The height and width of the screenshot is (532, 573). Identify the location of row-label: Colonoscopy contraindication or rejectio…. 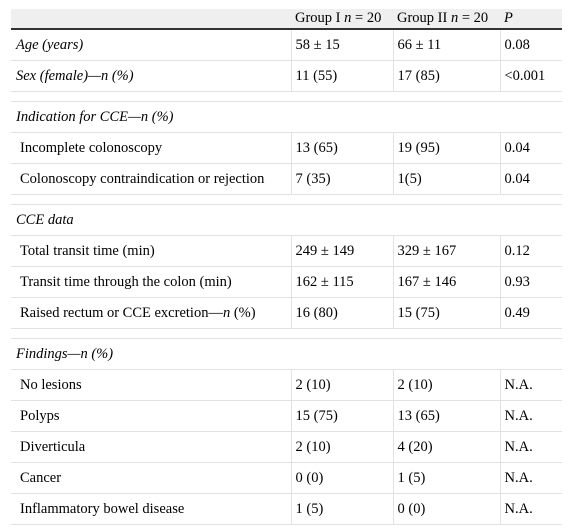
(151, 179).